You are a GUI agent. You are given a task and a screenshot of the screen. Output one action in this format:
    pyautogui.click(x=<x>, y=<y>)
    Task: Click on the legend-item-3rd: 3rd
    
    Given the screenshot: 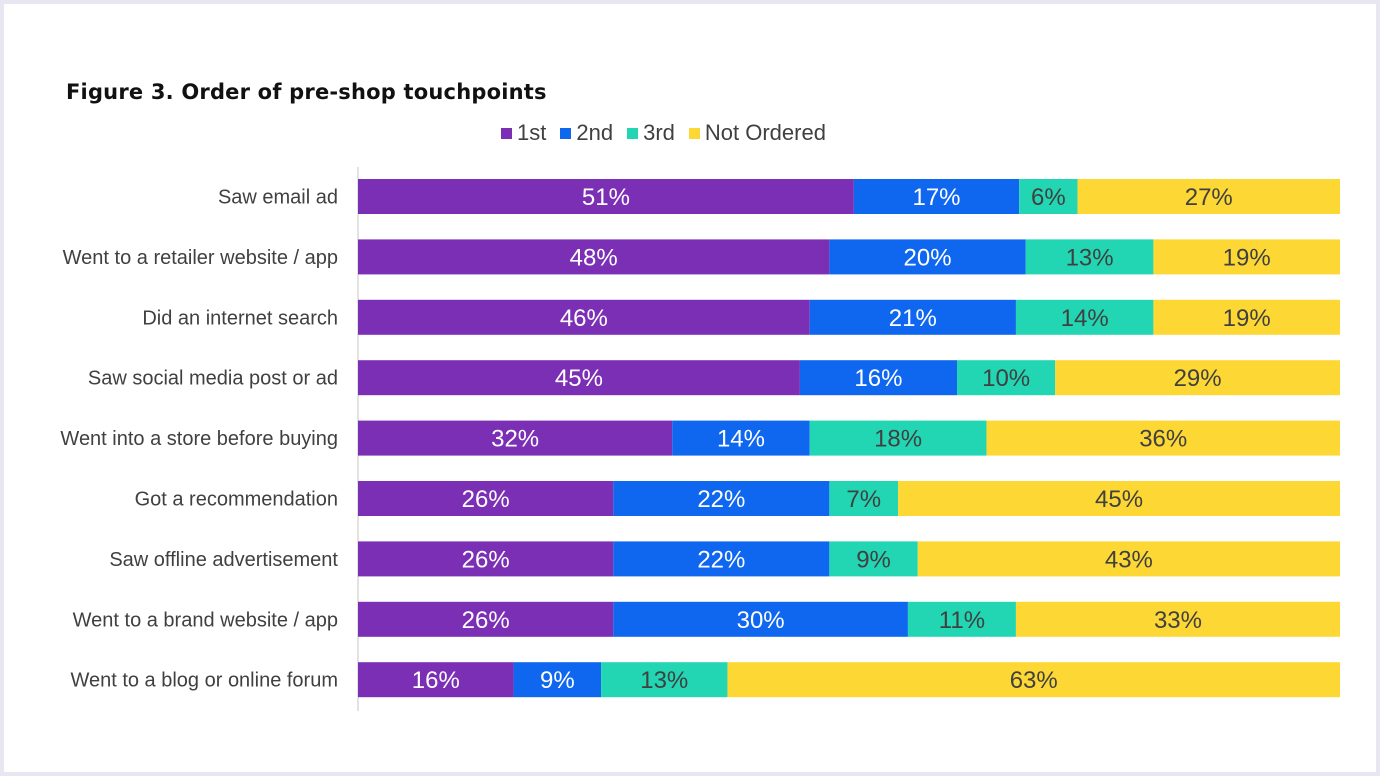 What is the action you would take?
    pyautogui.click(x=651, y=133)
    